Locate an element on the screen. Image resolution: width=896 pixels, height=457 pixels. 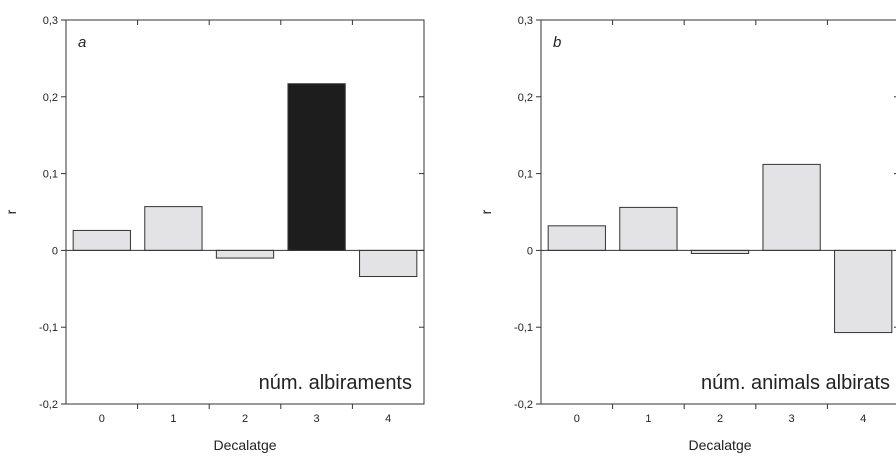
panel-label: b is located at coordinates (557, 42).